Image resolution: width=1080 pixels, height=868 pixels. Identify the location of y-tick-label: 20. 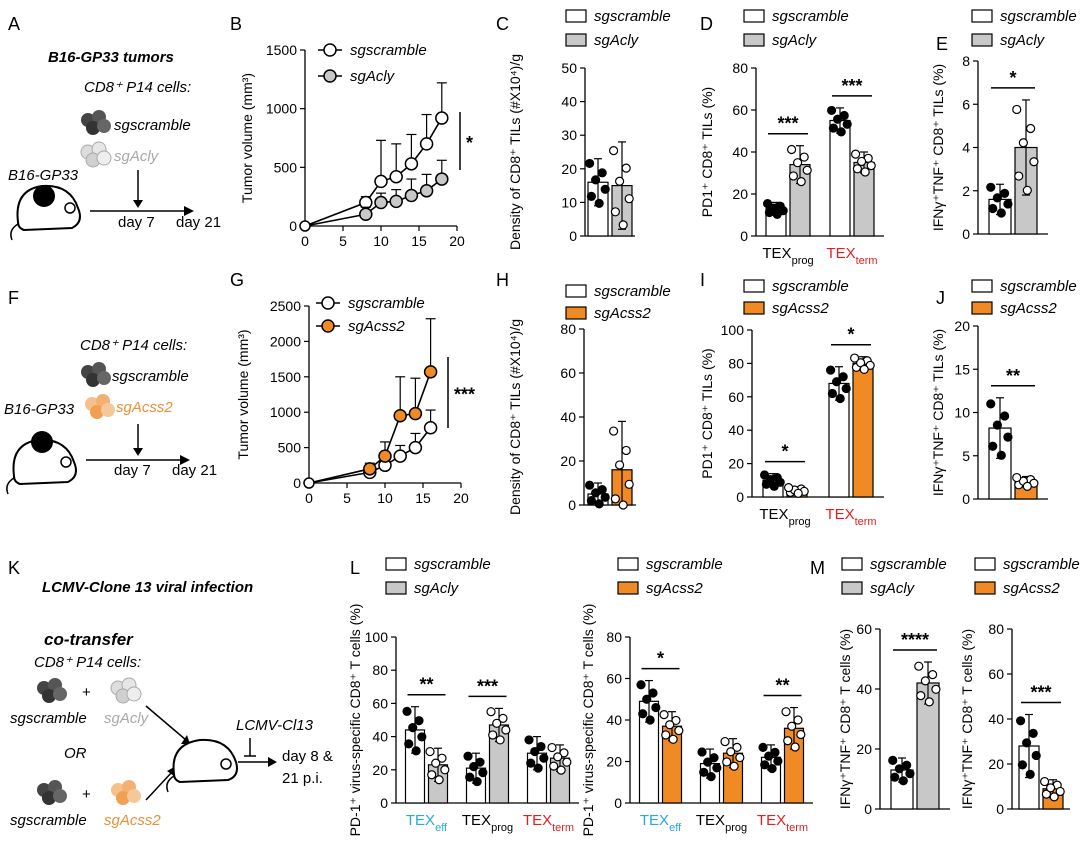
(736, 464).